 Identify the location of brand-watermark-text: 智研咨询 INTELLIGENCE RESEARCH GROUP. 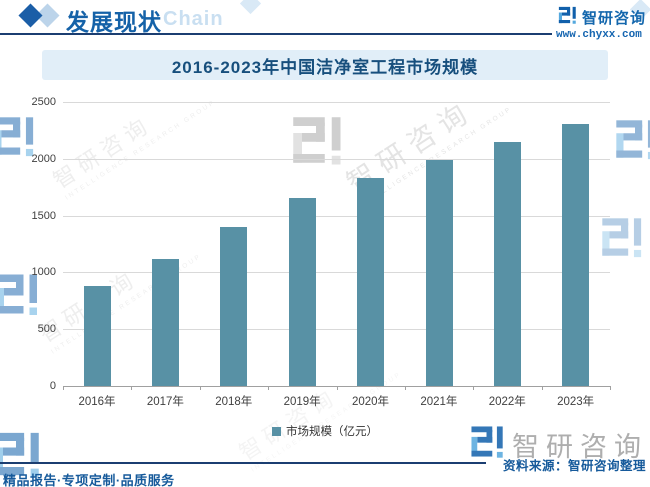
(321, 425).